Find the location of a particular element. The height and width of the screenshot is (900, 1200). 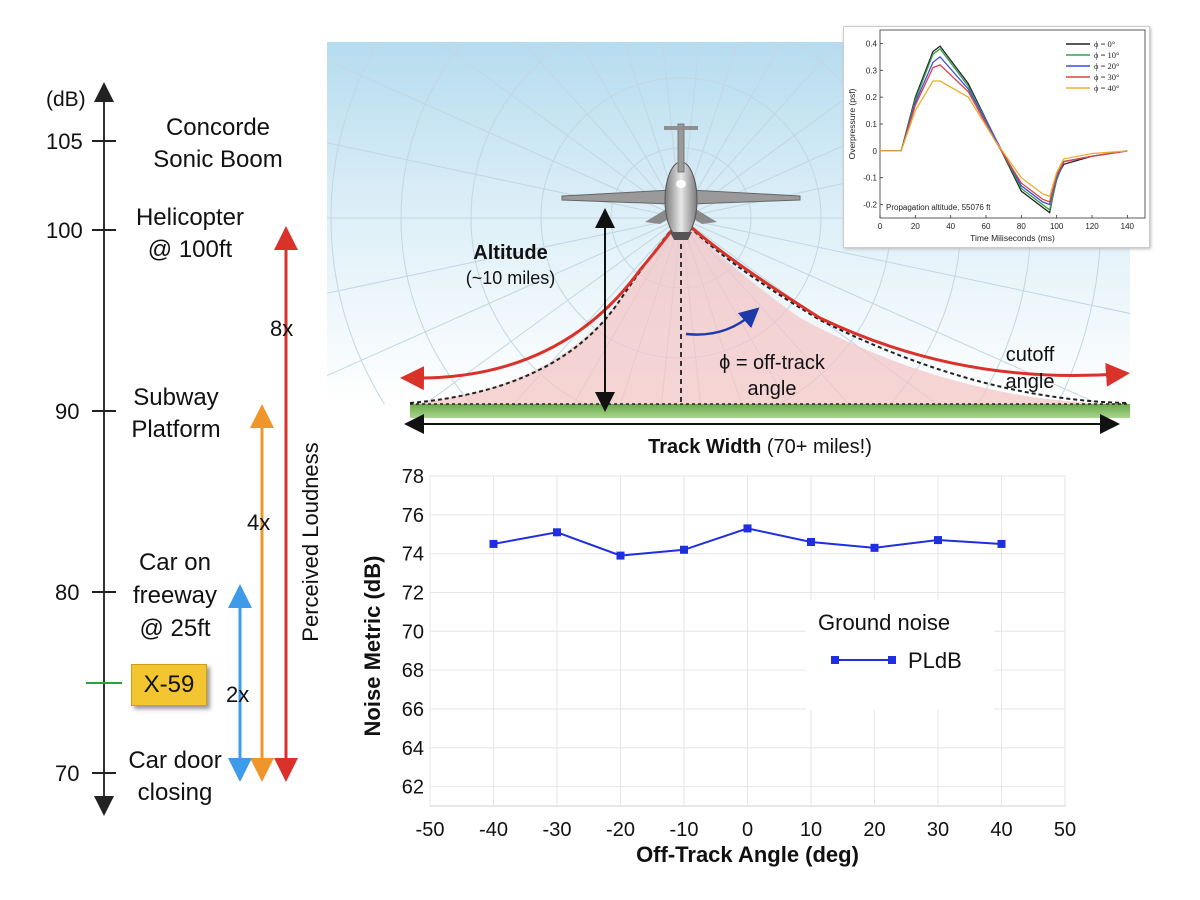

phi-label-line2: angle is located at coordinates (772, 389).